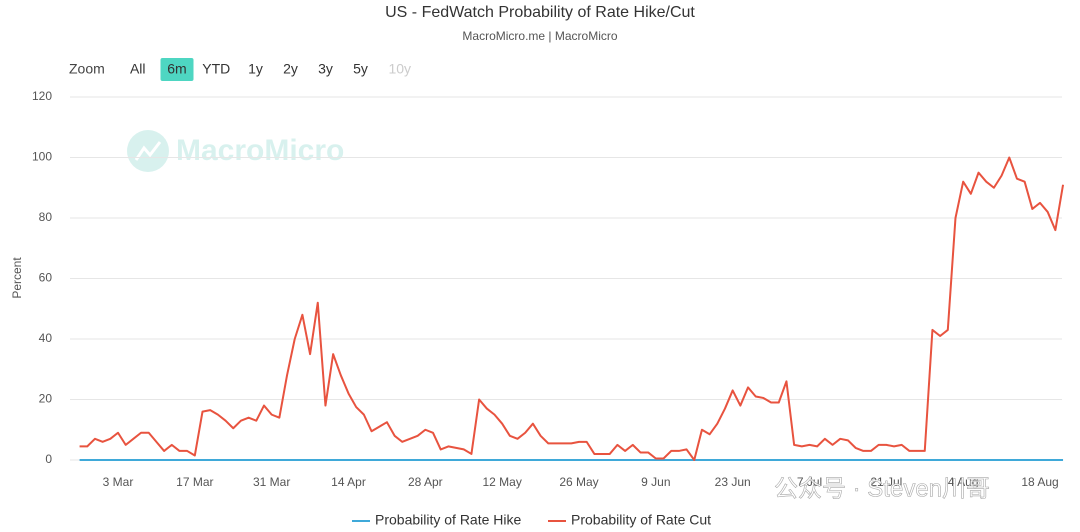 This screenshot has width=1080, height=532. Describe the element at coordinates (886, 482) in the screenshot. I see `x-tick-label: 21 Jul` at that location.